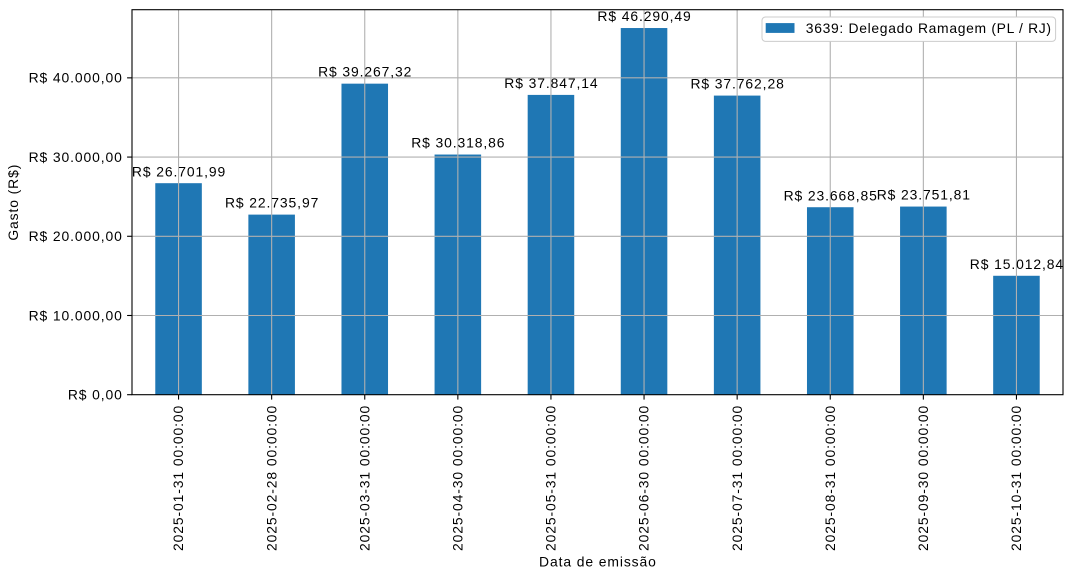 The height and width of the screenshot is (580, 1072). What do you see at coordinates (929, 28) in the screenshot?
I see `svg-text:3639: Delegado Ramagem (PL / R: 3639: Delegado Ramagem (PL / RJ)` at bounding box center [929, 28].